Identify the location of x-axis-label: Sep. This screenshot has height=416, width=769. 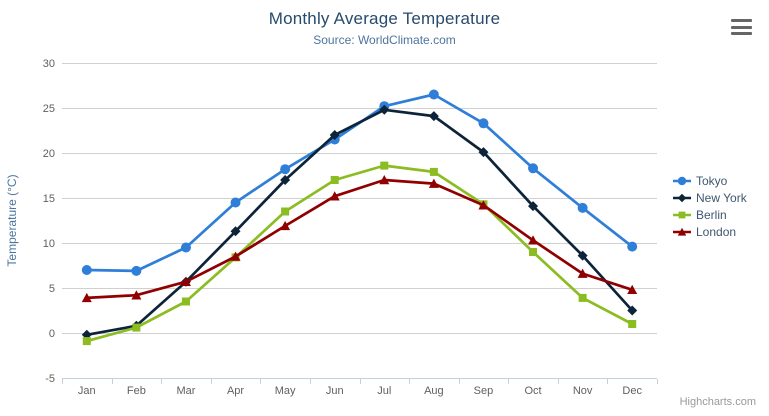
(484, 391).